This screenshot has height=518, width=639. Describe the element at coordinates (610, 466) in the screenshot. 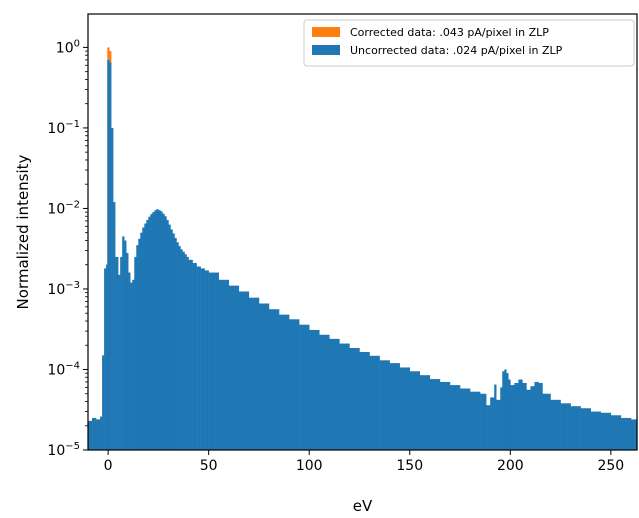

I see `x-tick-label: 250` at that location.